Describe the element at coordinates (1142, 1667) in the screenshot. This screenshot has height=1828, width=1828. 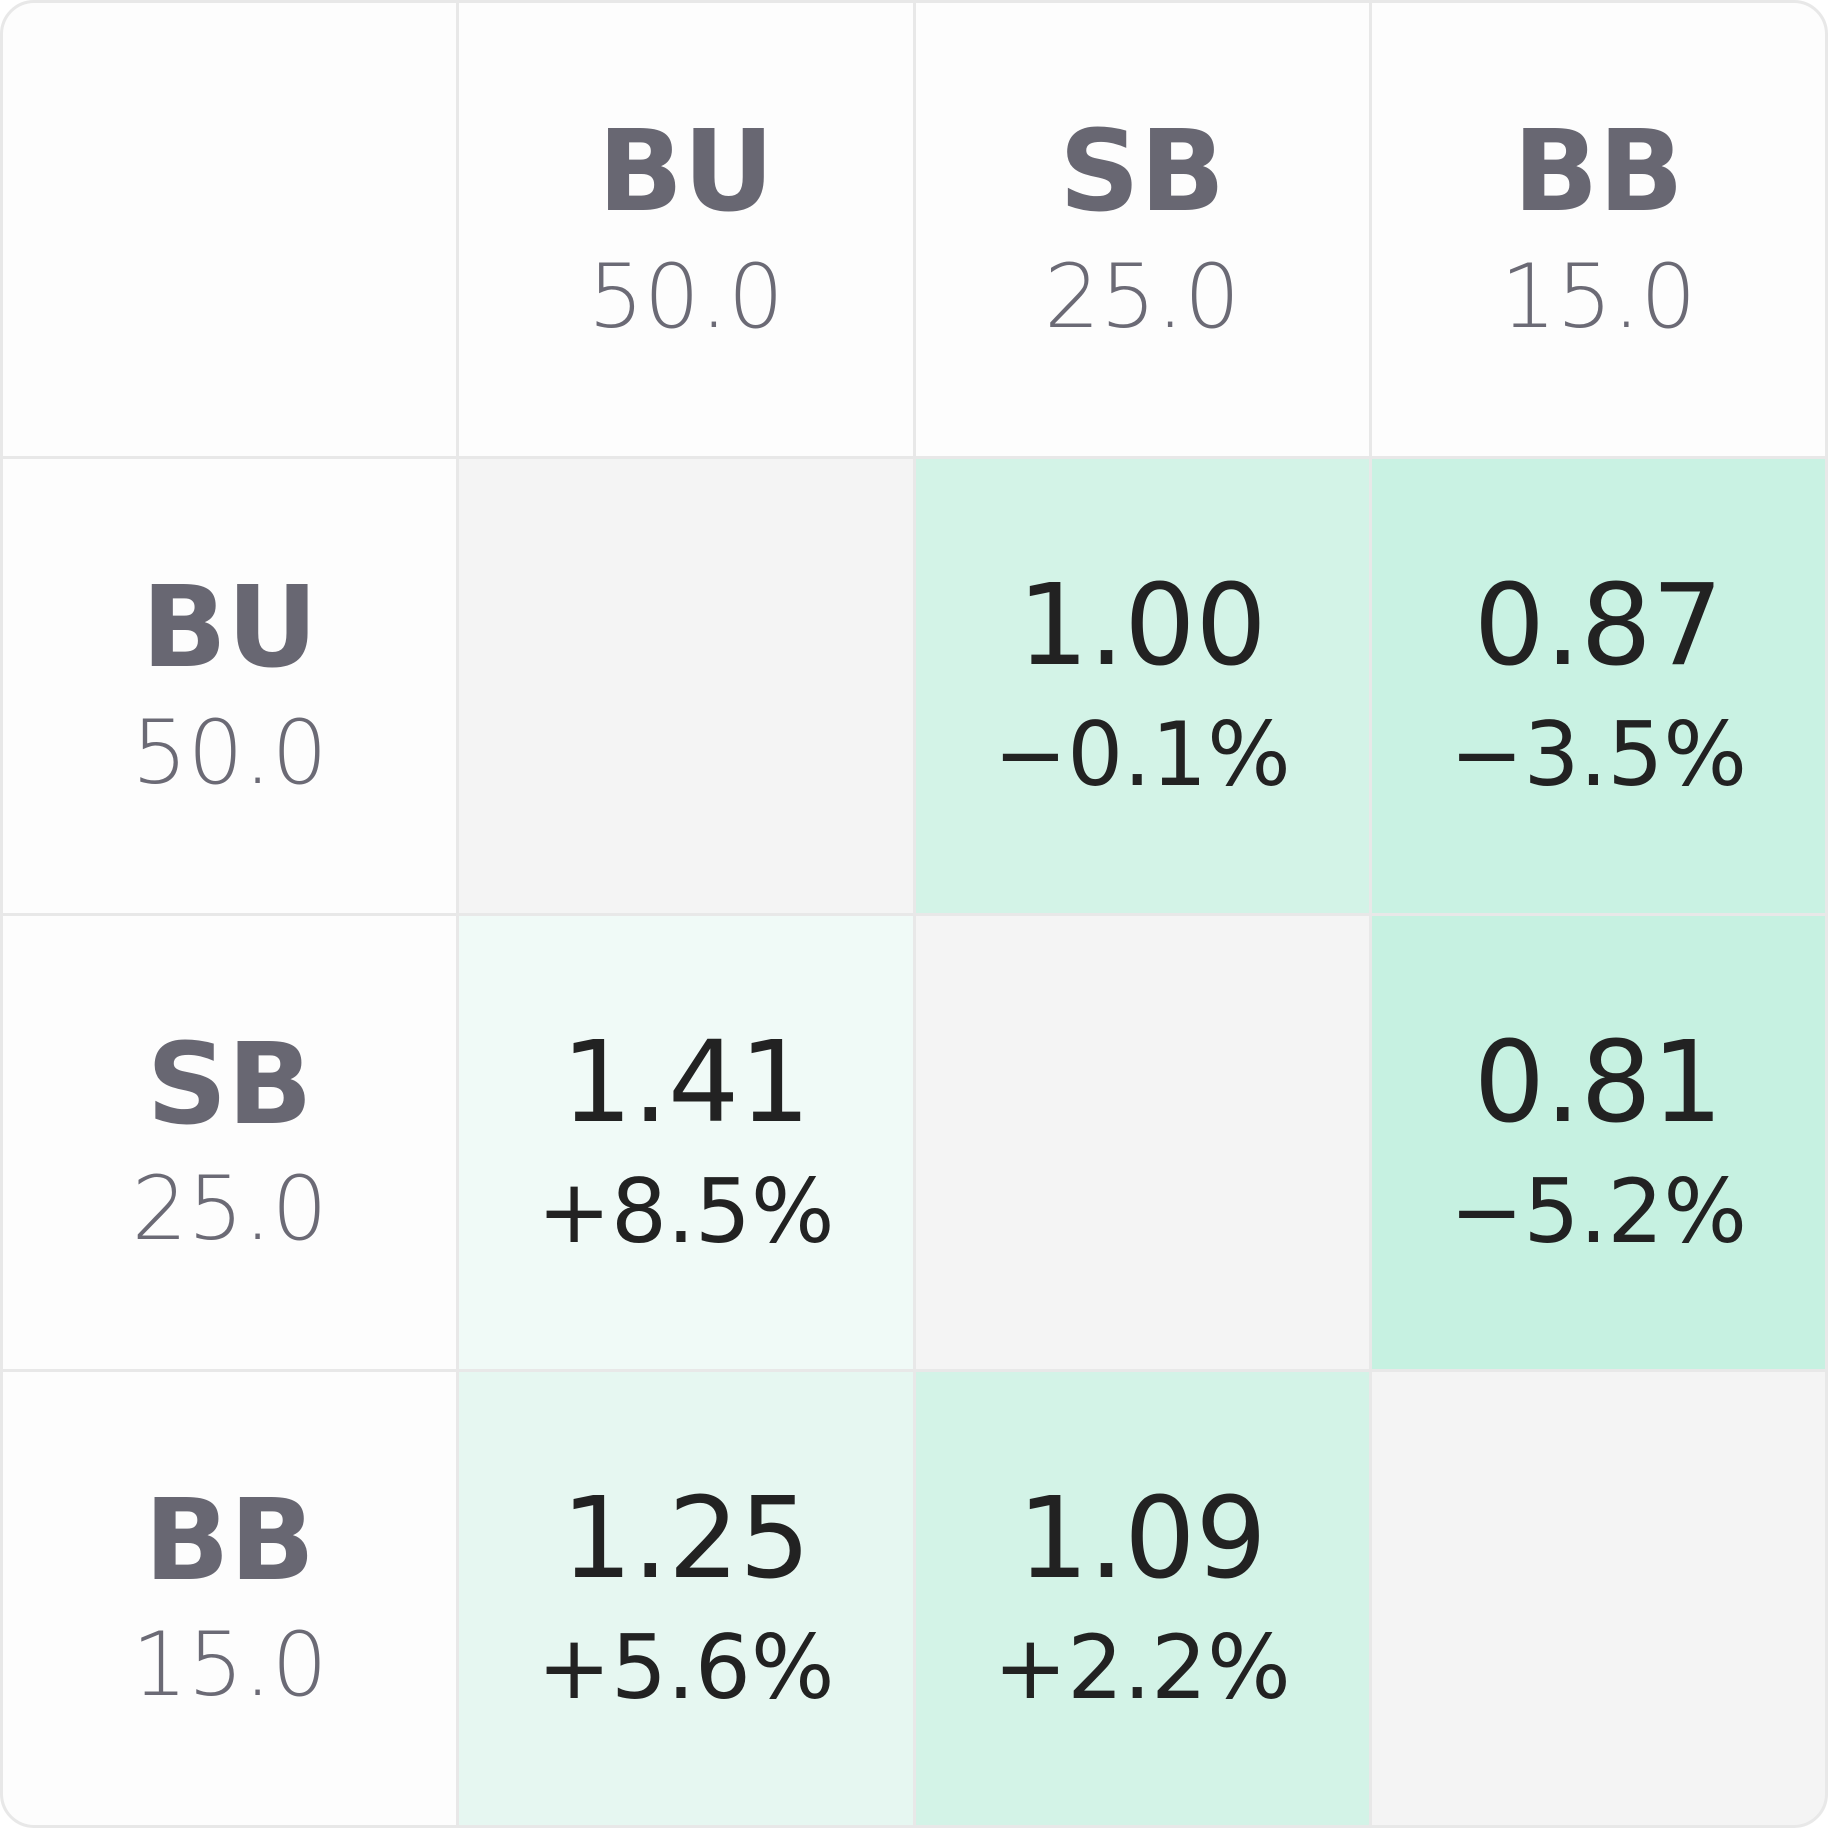
I see `change-value: +2.2%` at that location.